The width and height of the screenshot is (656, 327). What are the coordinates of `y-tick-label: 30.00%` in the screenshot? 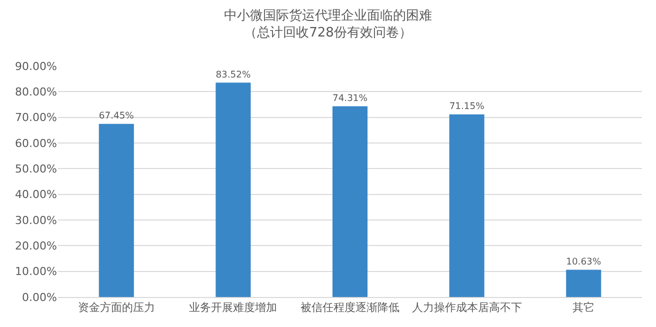 It's located at (36, 220).